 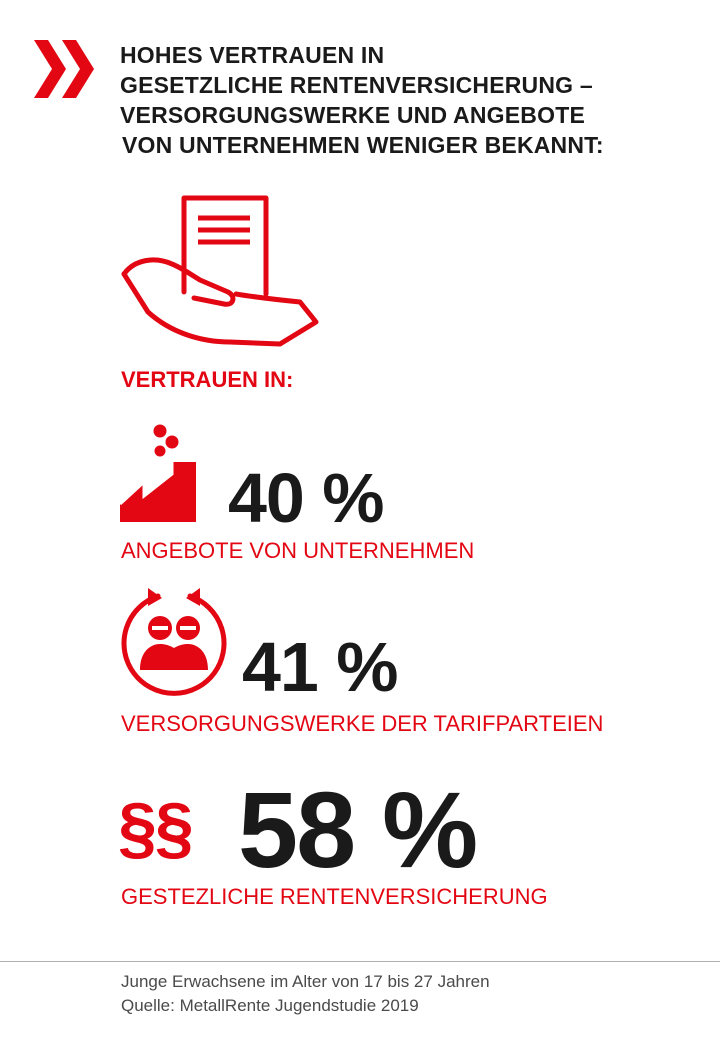 I want to click on headline-line-4: VON UNTERNEHMEN WENIGER BEKANNT:, so click(x=363, y=145).